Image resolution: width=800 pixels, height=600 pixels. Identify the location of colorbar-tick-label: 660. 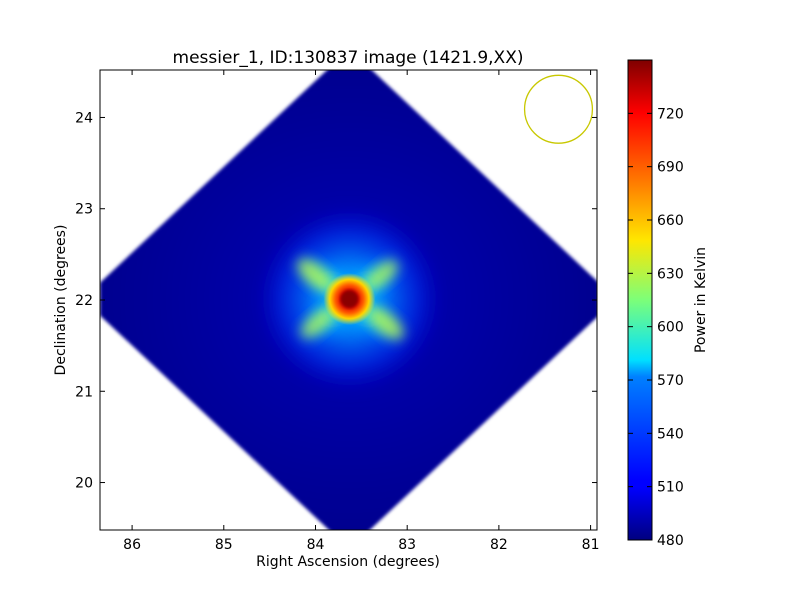
(670, 221).